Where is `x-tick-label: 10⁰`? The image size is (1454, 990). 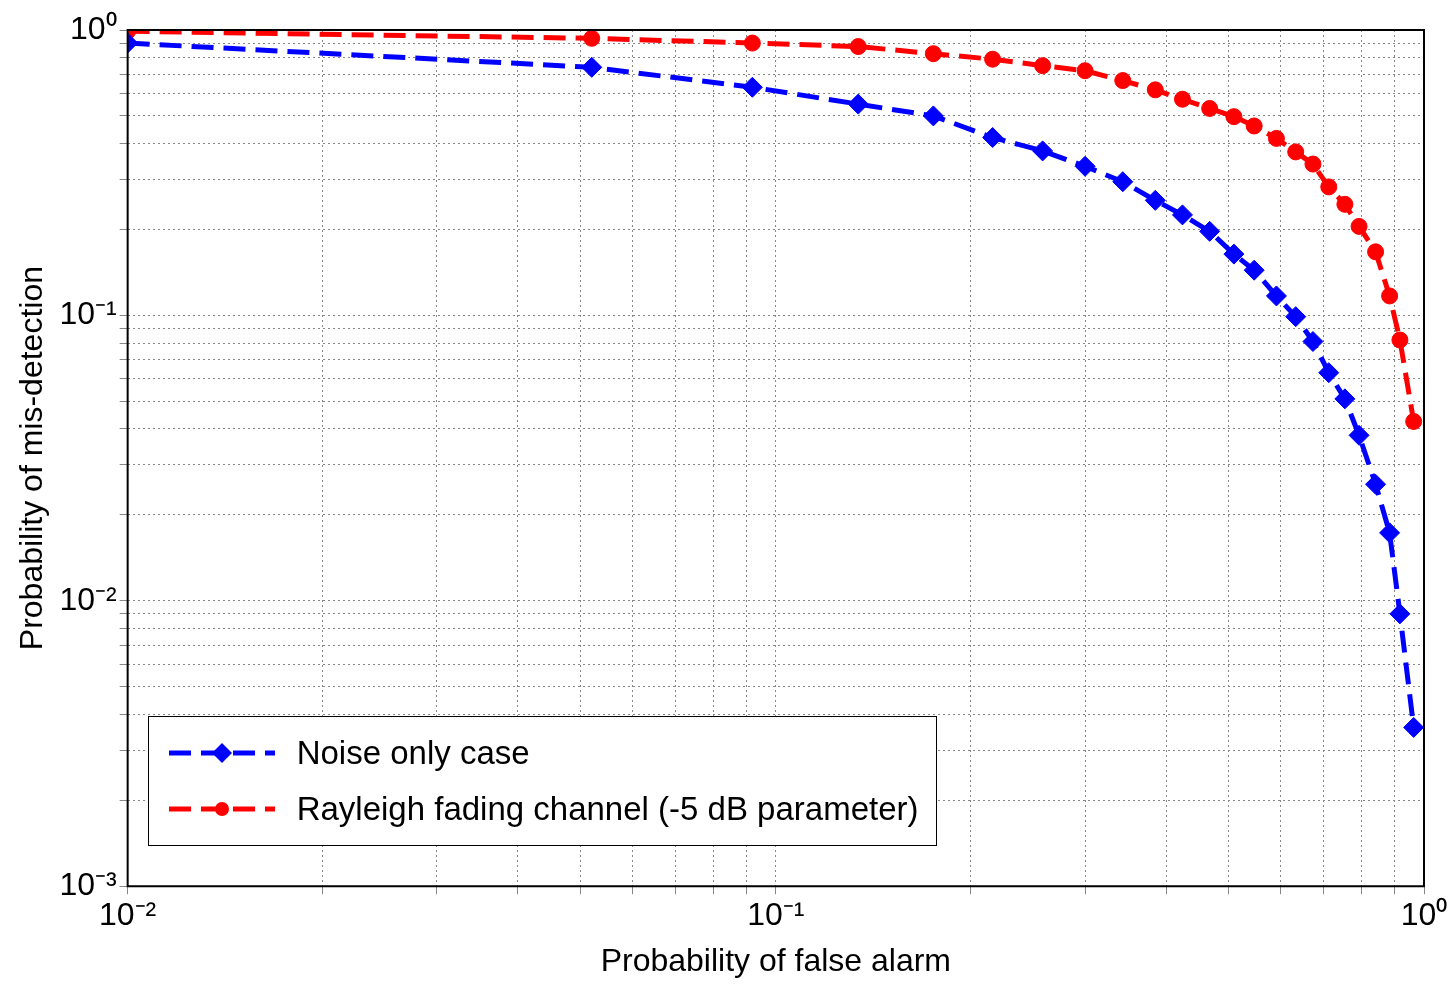 x-tick-label: 10⁰ is located at coordinates (1424, 914).